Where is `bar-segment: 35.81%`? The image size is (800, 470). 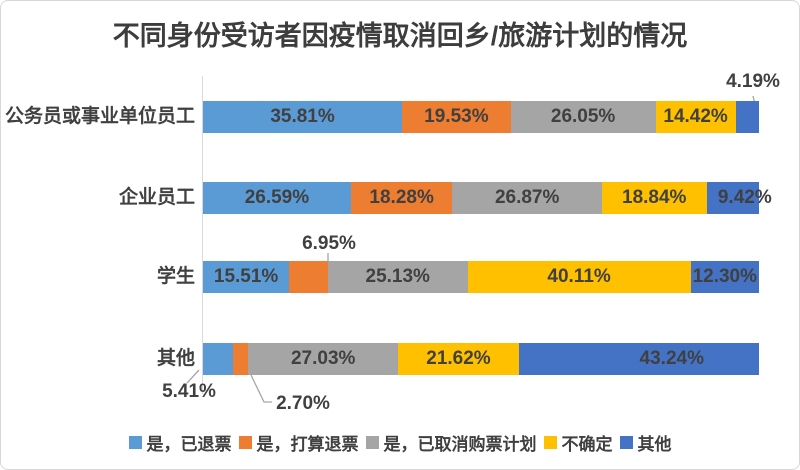 bar-segment: 35.81% is located at coordinates (303, 117).